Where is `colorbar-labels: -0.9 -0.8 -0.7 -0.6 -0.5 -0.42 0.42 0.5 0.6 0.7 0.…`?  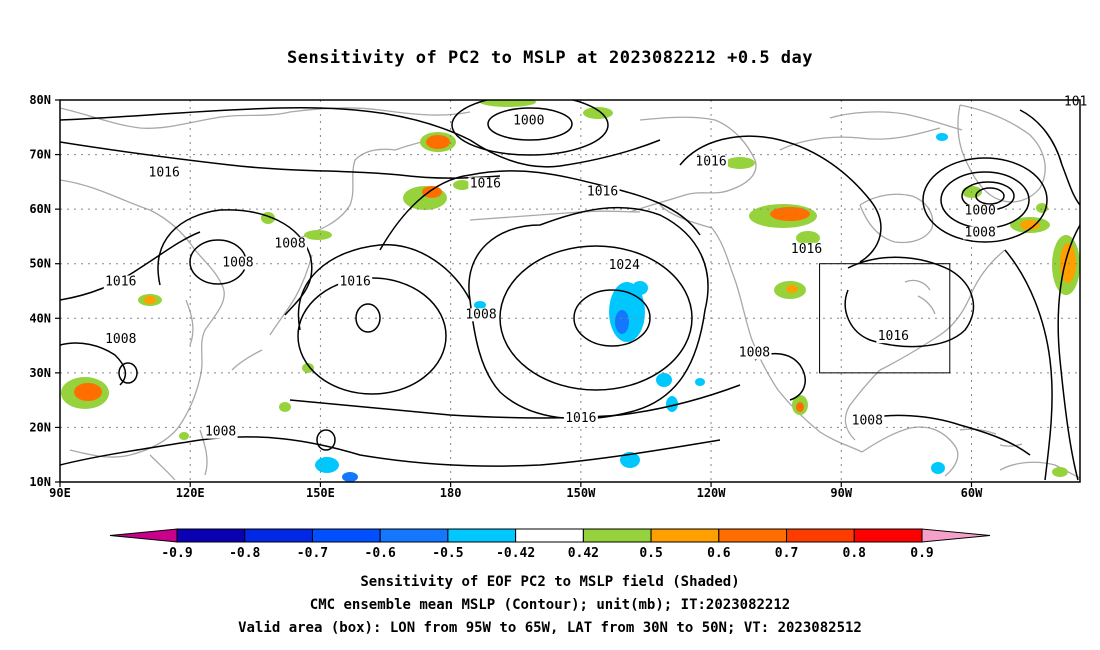 colorbar-labels: -0.9 -0.8 -0.7 -0.6 -0.5 -0.42 0.42 0.5 0.6 0.7 0.… is located at coordinates (547, 553).